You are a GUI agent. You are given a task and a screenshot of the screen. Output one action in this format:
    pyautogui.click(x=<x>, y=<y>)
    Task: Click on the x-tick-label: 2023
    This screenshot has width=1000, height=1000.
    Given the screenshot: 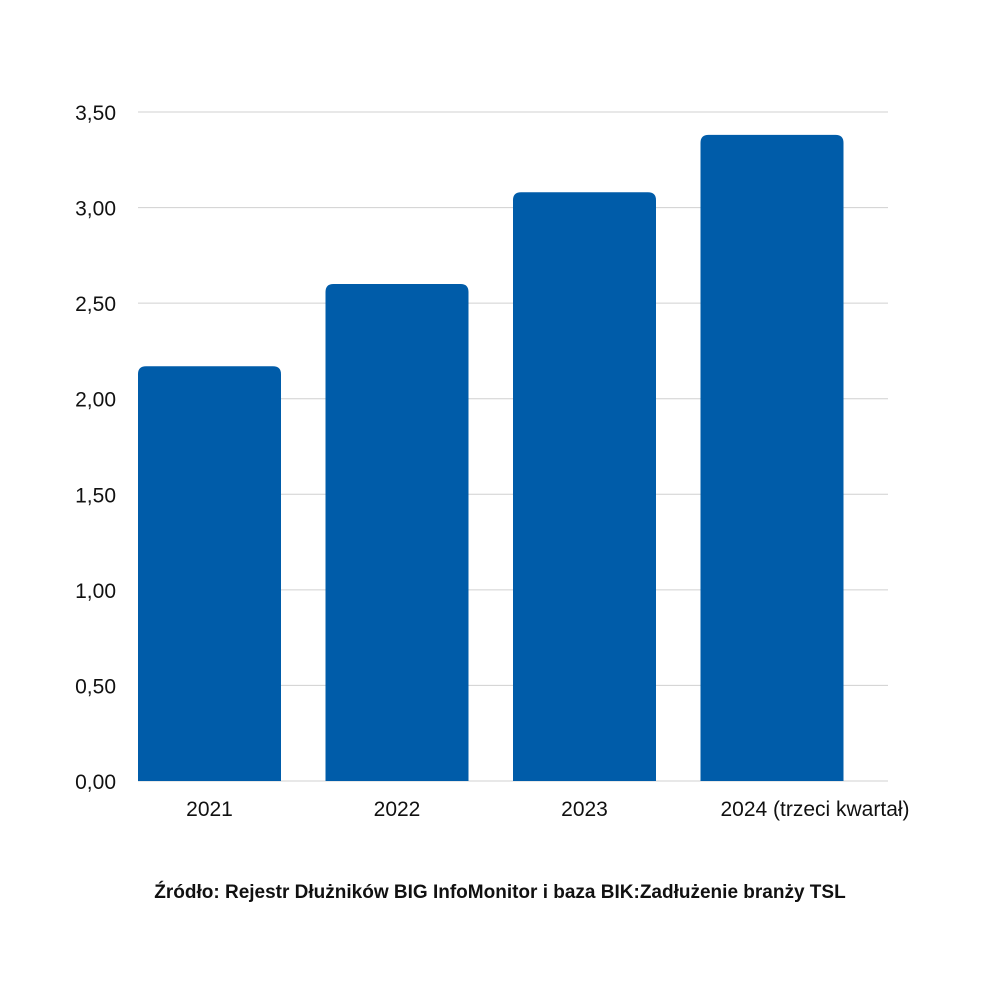 What is the action you would take?
    pyautogui.click(x=584, y=809)
    